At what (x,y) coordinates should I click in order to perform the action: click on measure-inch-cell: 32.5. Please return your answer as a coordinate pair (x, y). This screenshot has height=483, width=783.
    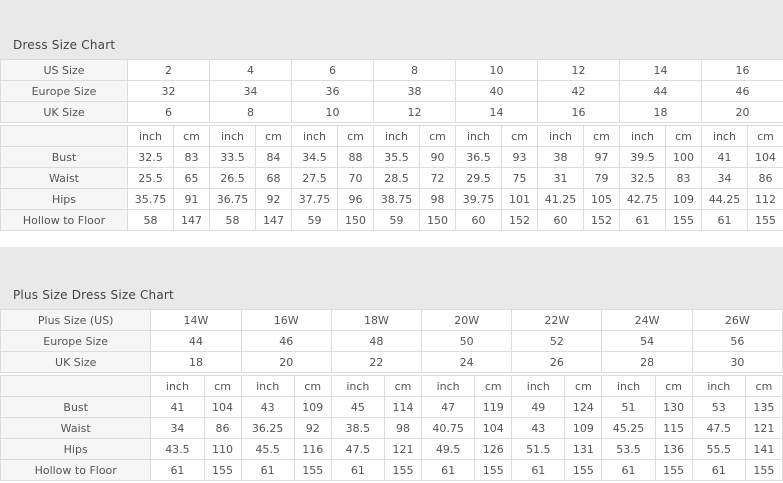
    Looking at the image, I should click on (642, 178).